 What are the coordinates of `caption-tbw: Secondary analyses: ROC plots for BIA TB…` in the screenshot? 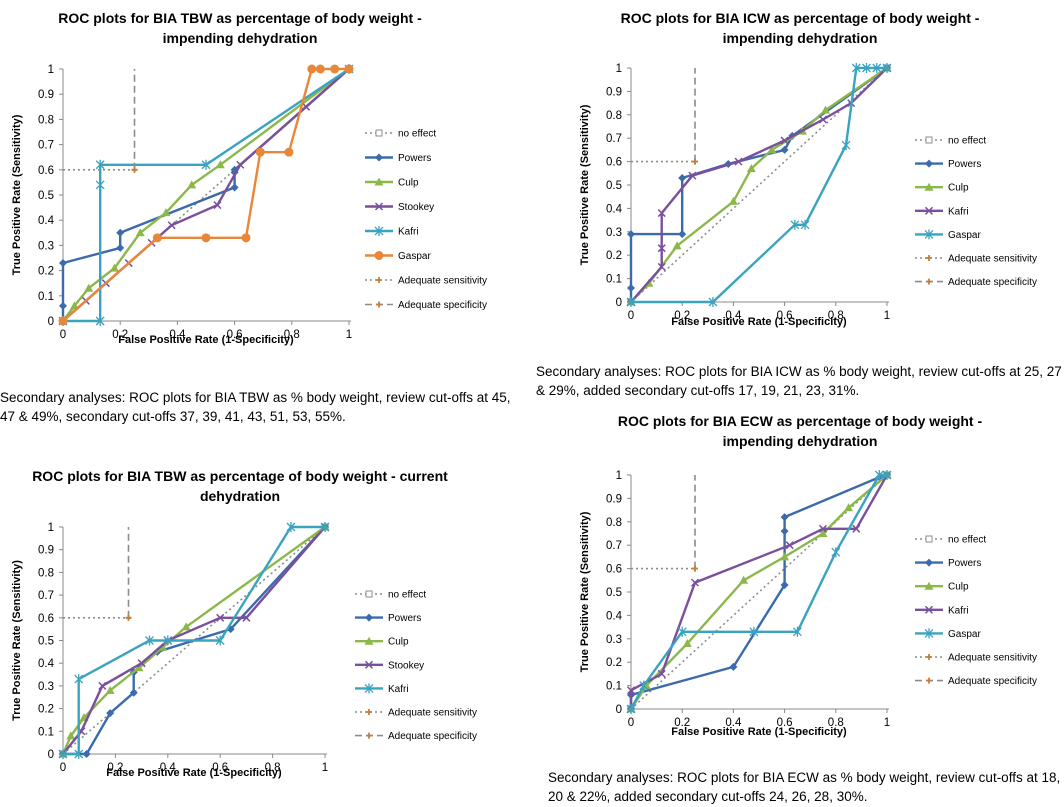 It's located at (255, 407).